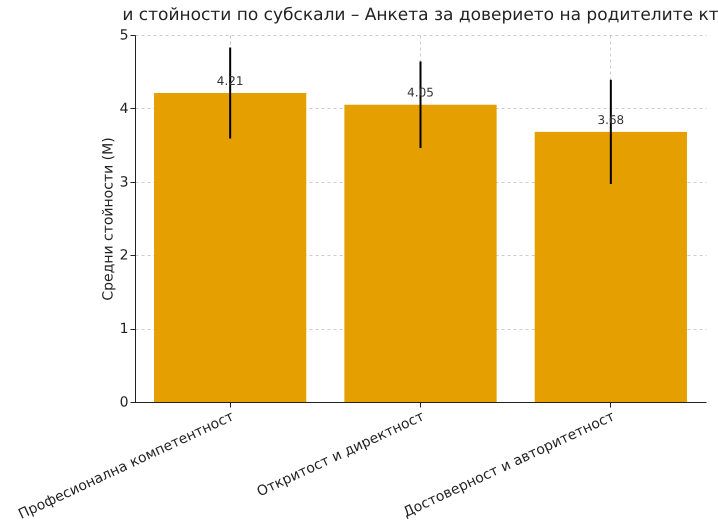  What do you see at coordinates (124, 329) in the screenshot?
I see `y-tick-label: 1` at bounding box center [124, 329].